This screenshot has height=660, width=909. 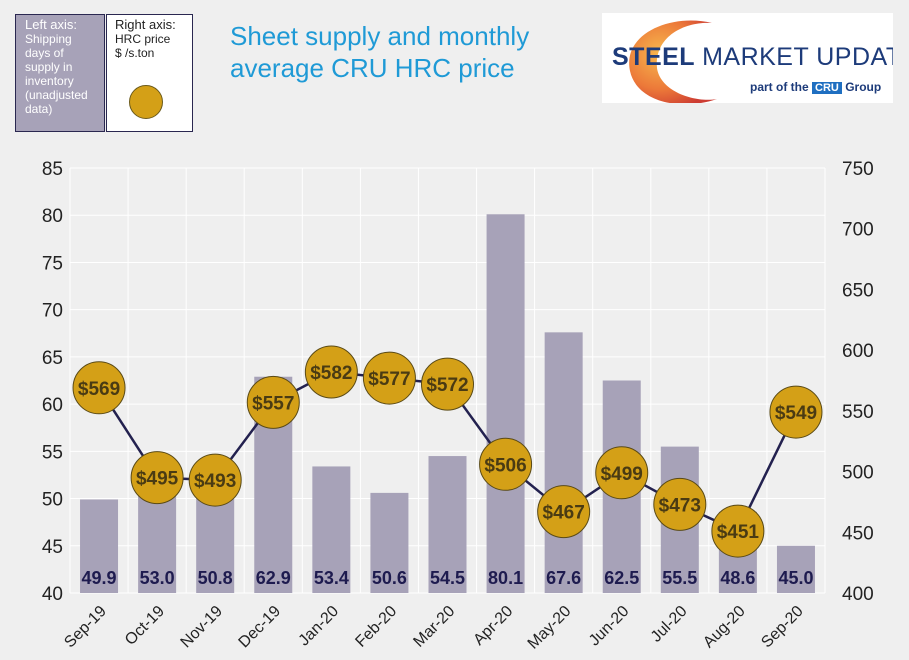 What do you see at coordinates (52, 547) in the screenshot?
I see `y-left-tick-label: 45` at bounding box center [52, 547].